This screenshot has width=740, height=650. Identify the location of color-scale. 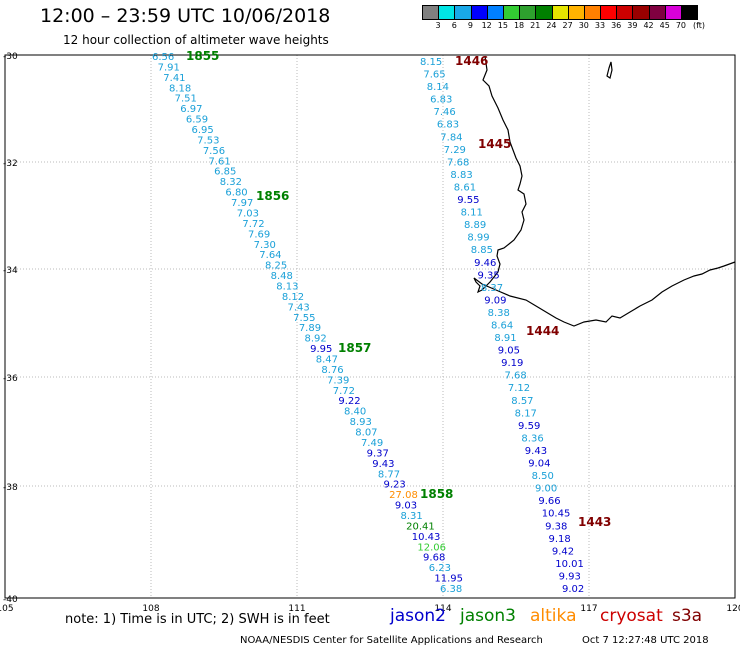
(560, 12).